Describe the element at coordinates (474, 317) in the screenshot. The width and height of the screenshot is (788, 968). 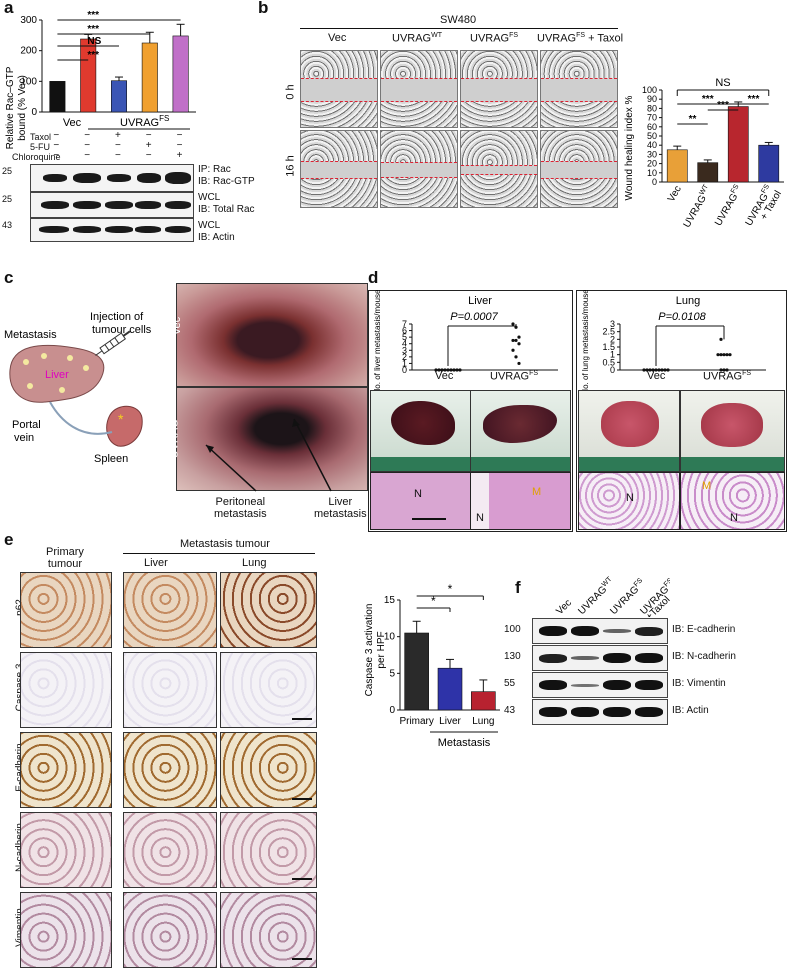
I see `liver-chart-pvalue: P=0.0007` at that location.